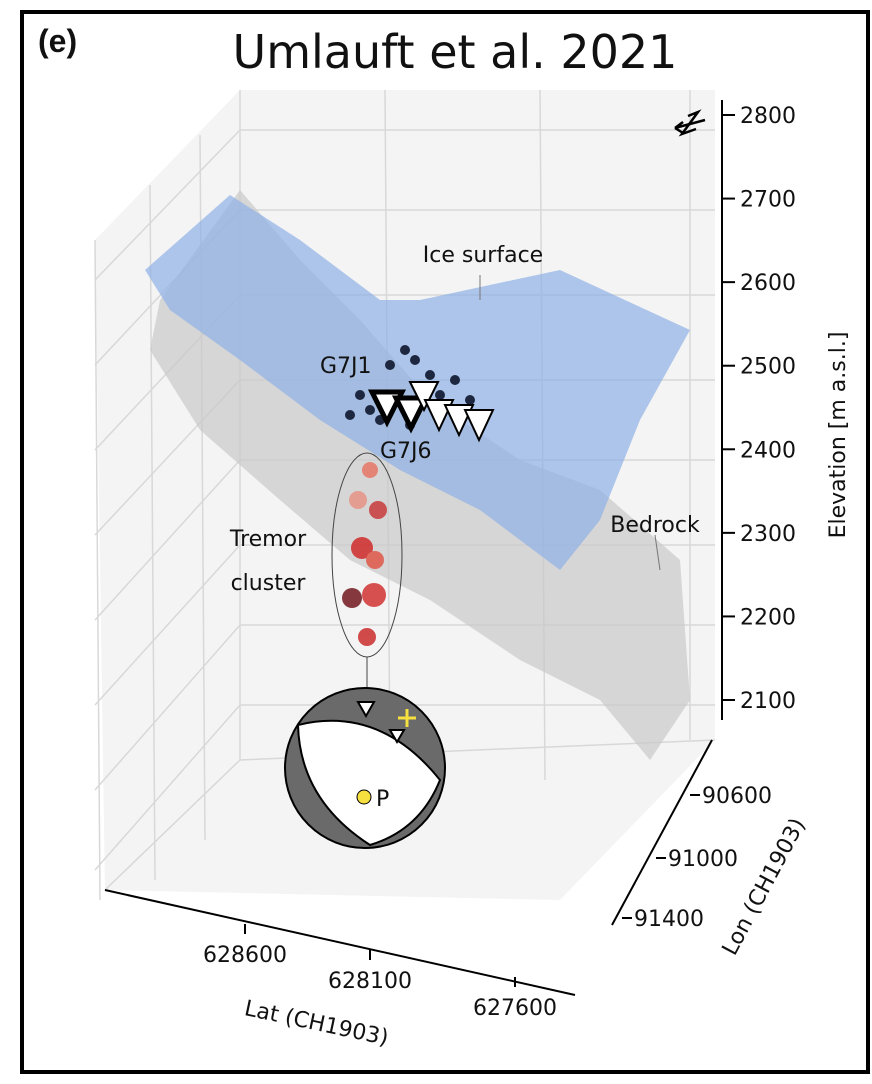  I want to click on panel-label: (e), so click(57, 41).